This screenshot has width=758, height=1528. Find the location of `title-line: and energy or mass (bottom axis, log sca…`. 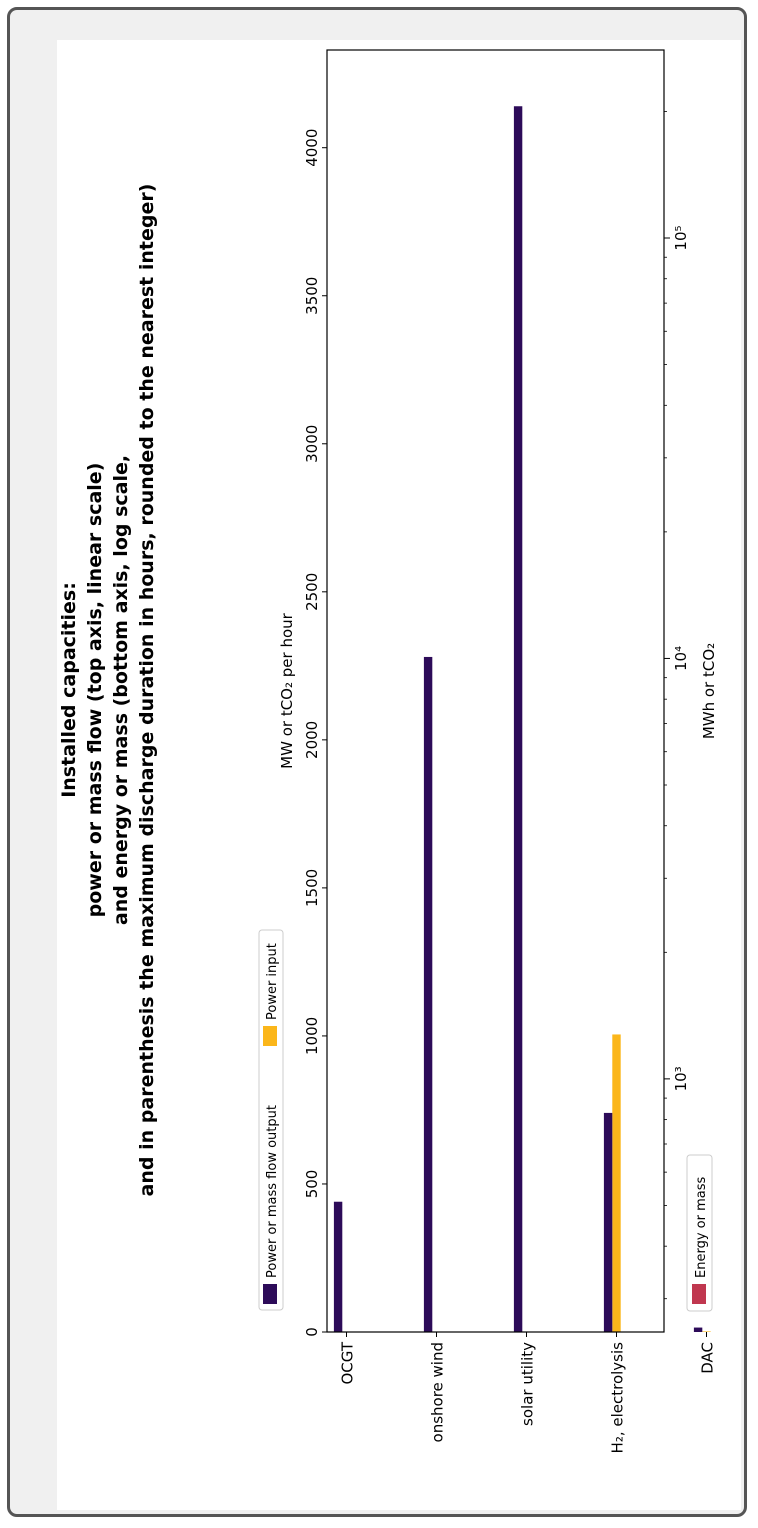

title-line: and energy or mass (bottom axis, log sca… is located at coordinates (121, 690).